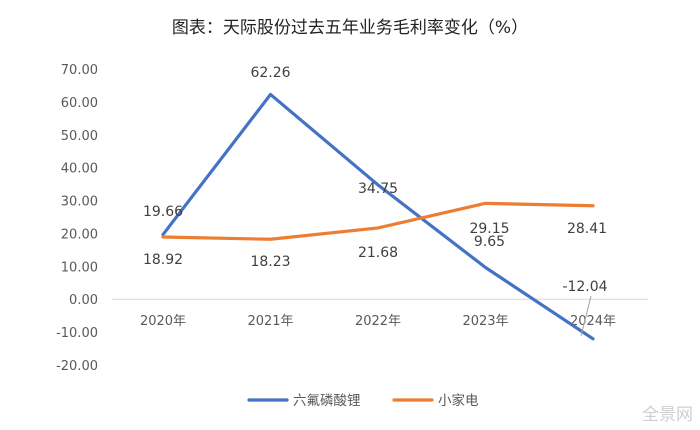  Describe the element at coordinates (485, 321) in the screenshot. I see `x-tick-label: 2023年` at that location.